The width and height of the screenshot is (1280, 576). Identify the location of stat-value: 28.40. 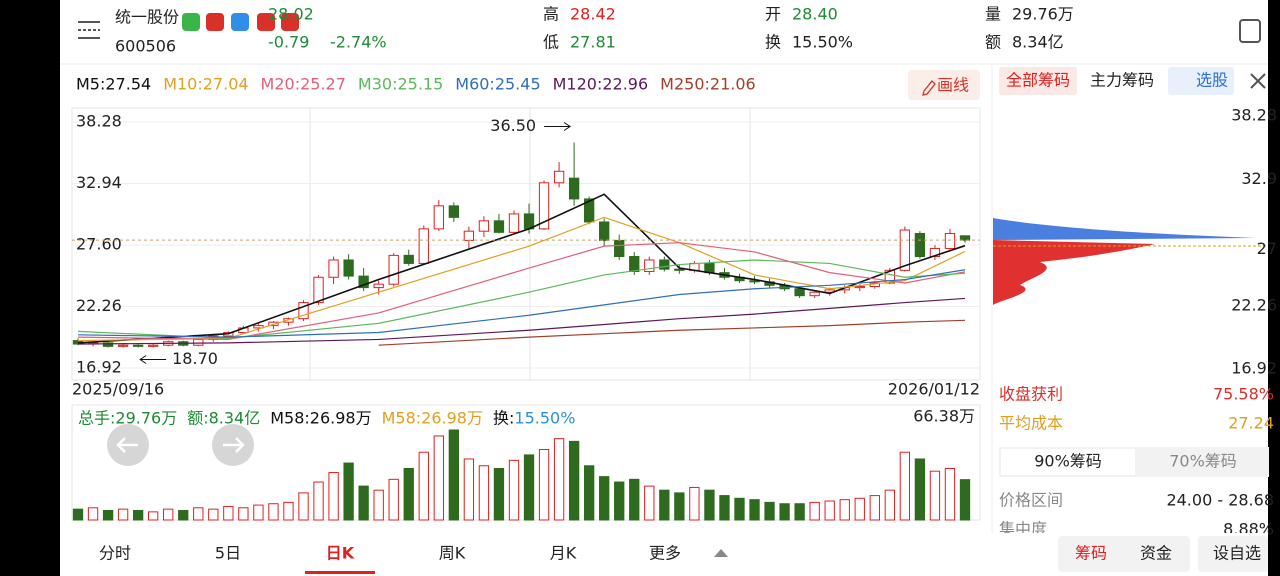
(815, 14).